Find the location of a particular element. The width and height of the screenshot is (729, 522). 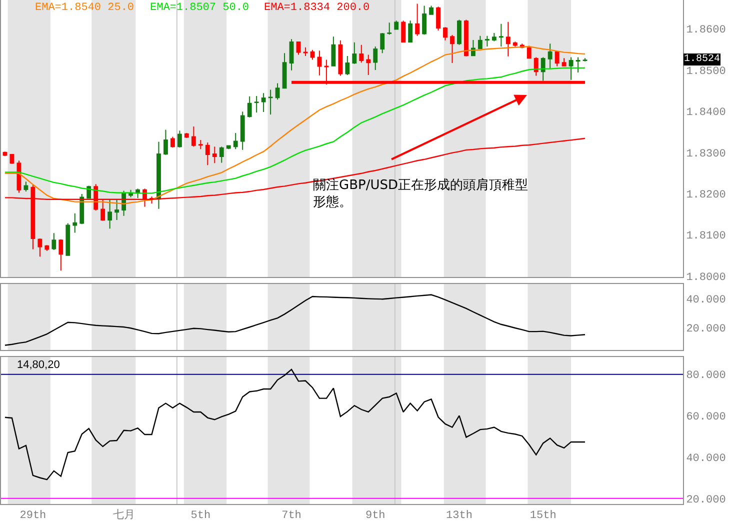

text: EMA=1.8507 50.0 is located at coordinates (200, 8).